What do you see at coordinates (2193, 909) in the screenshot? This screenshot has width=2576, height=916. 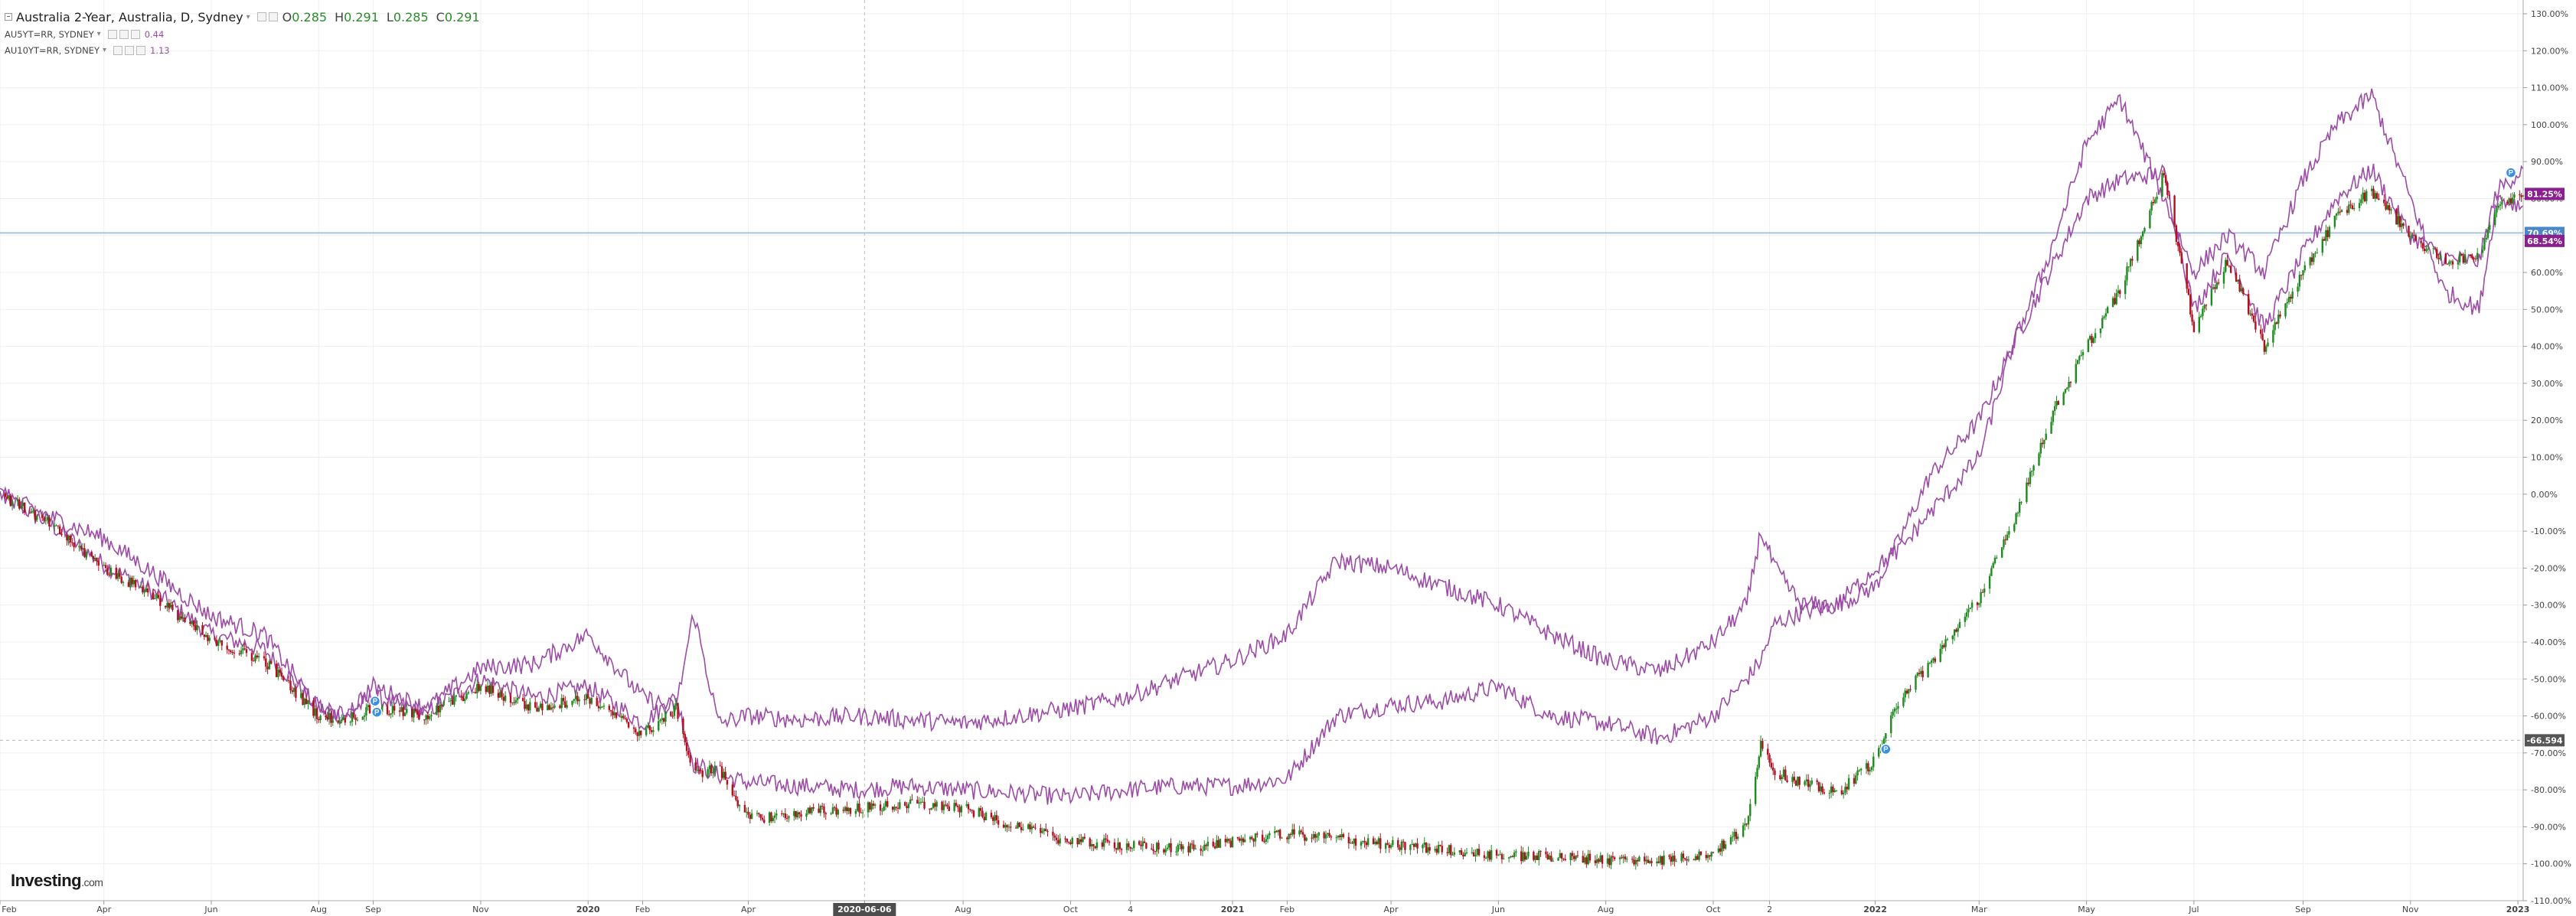 I see `x-tick-label: Jul` at bounding box center [2193, 909].